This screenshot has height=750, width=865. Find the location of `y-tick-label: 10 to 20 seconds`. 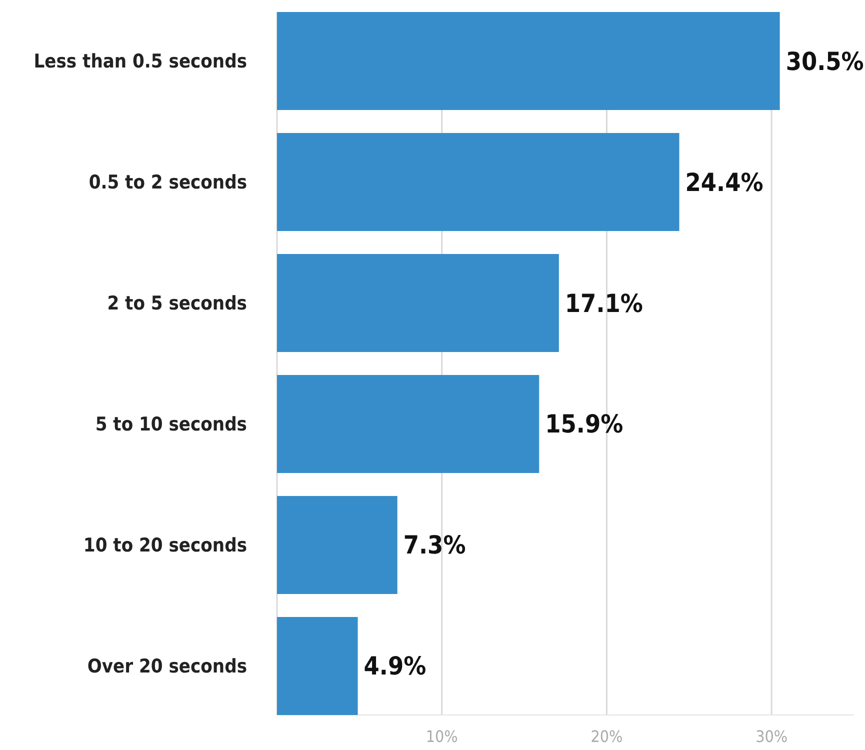

y-tick-label: 10 to 20 seconds is located at coordinates (165, 545).